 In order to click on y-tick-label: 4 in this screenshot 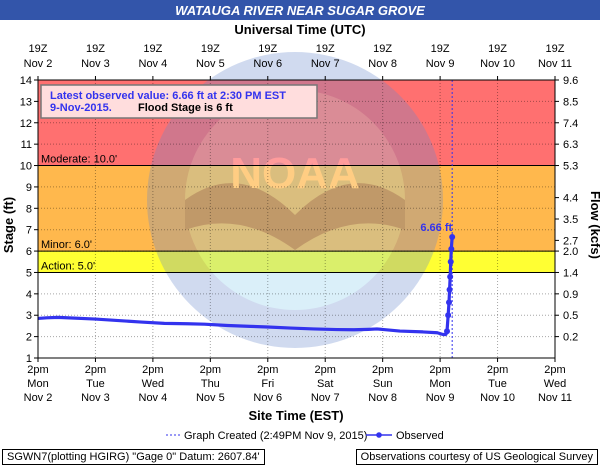, I will do `click(29, 295)`.